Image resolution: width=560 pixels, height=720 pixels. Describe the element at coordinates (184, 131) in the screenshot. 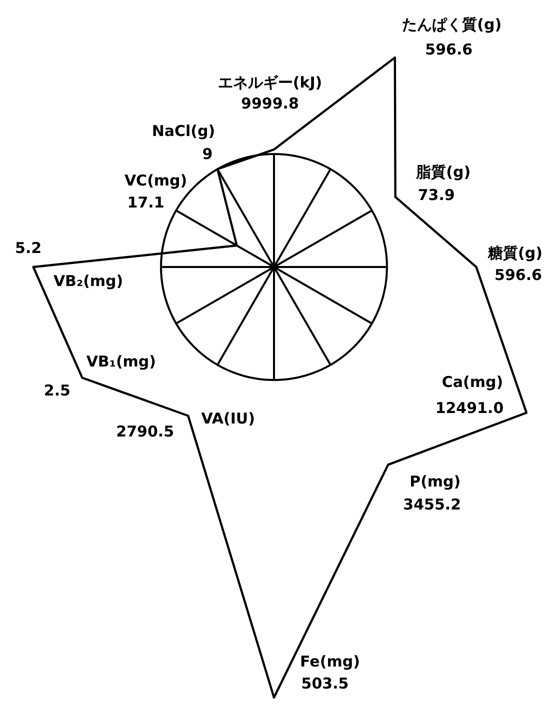

I see `spoke-label: NaCl(g)` at that location.